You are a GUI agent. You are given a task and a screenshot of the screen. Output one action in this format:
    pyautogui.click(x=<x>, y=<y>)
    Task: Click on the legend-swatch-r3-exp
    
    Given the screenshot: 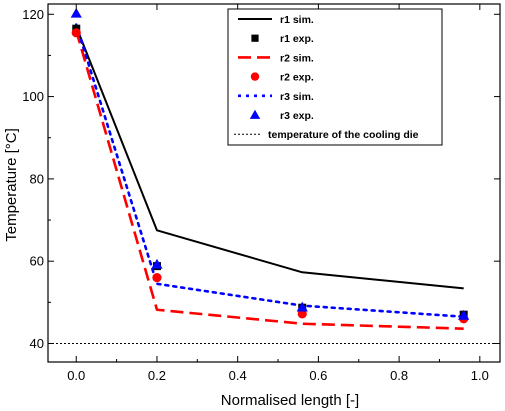 What is the action you would take?
    pyautogui.click(x=255, y=114)
    